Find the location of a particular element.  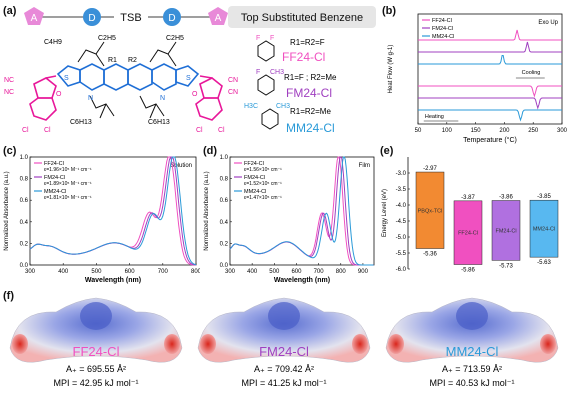

chart-e-barlabel-2: FM24-Cl is located at coordinates (505, 231).